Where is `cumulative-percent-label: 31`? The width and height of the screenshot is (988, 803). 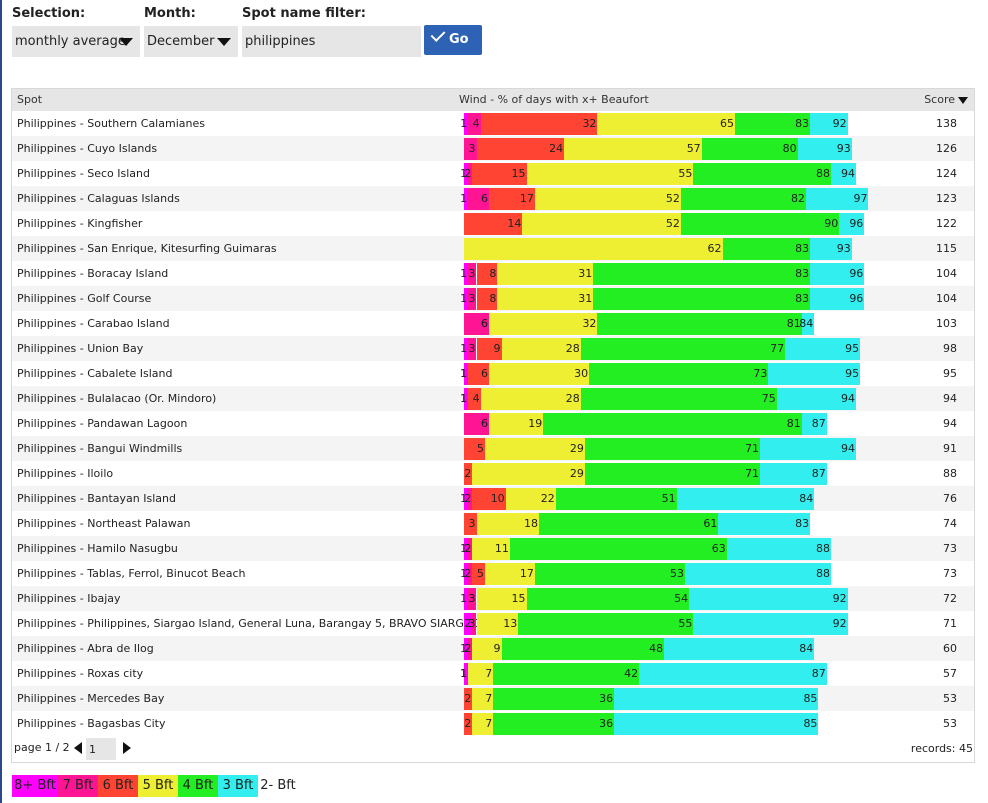
cumulative-percent-label: 31 is located at coordinates (585, 298).